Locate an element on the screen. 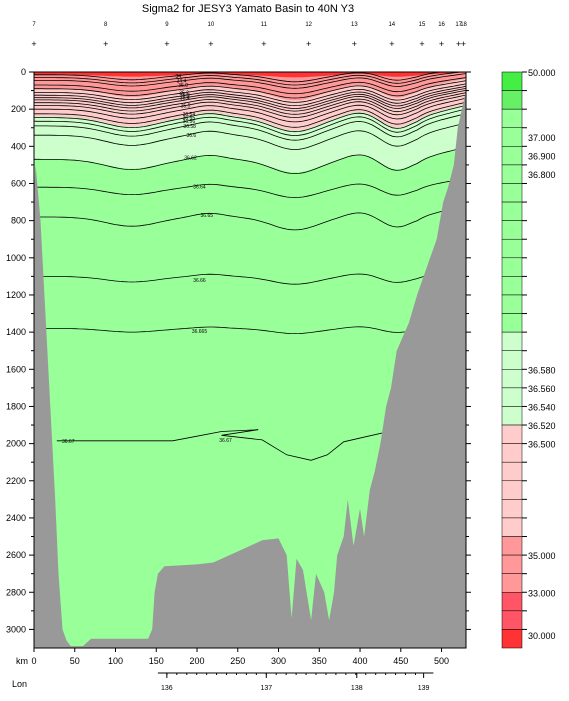 The height and width of the screenshot is (701, 569). y-tick-label: 1800 is located at coordinates (16, 406).